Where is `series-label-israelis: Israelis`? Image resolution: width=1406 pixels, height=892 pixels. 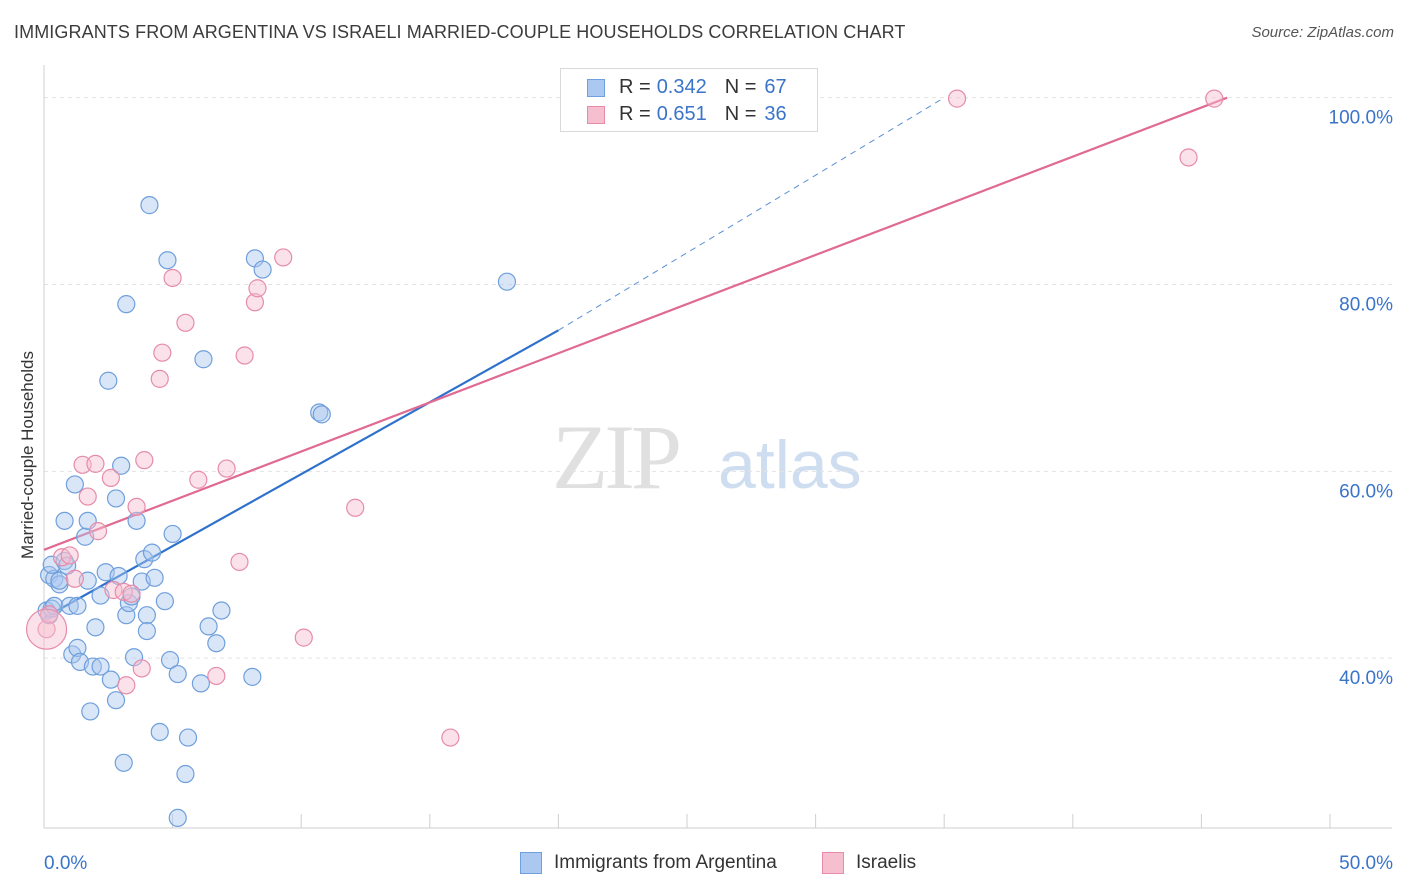
series-label-israelis: Israelis is located at coordinates (886, 862).